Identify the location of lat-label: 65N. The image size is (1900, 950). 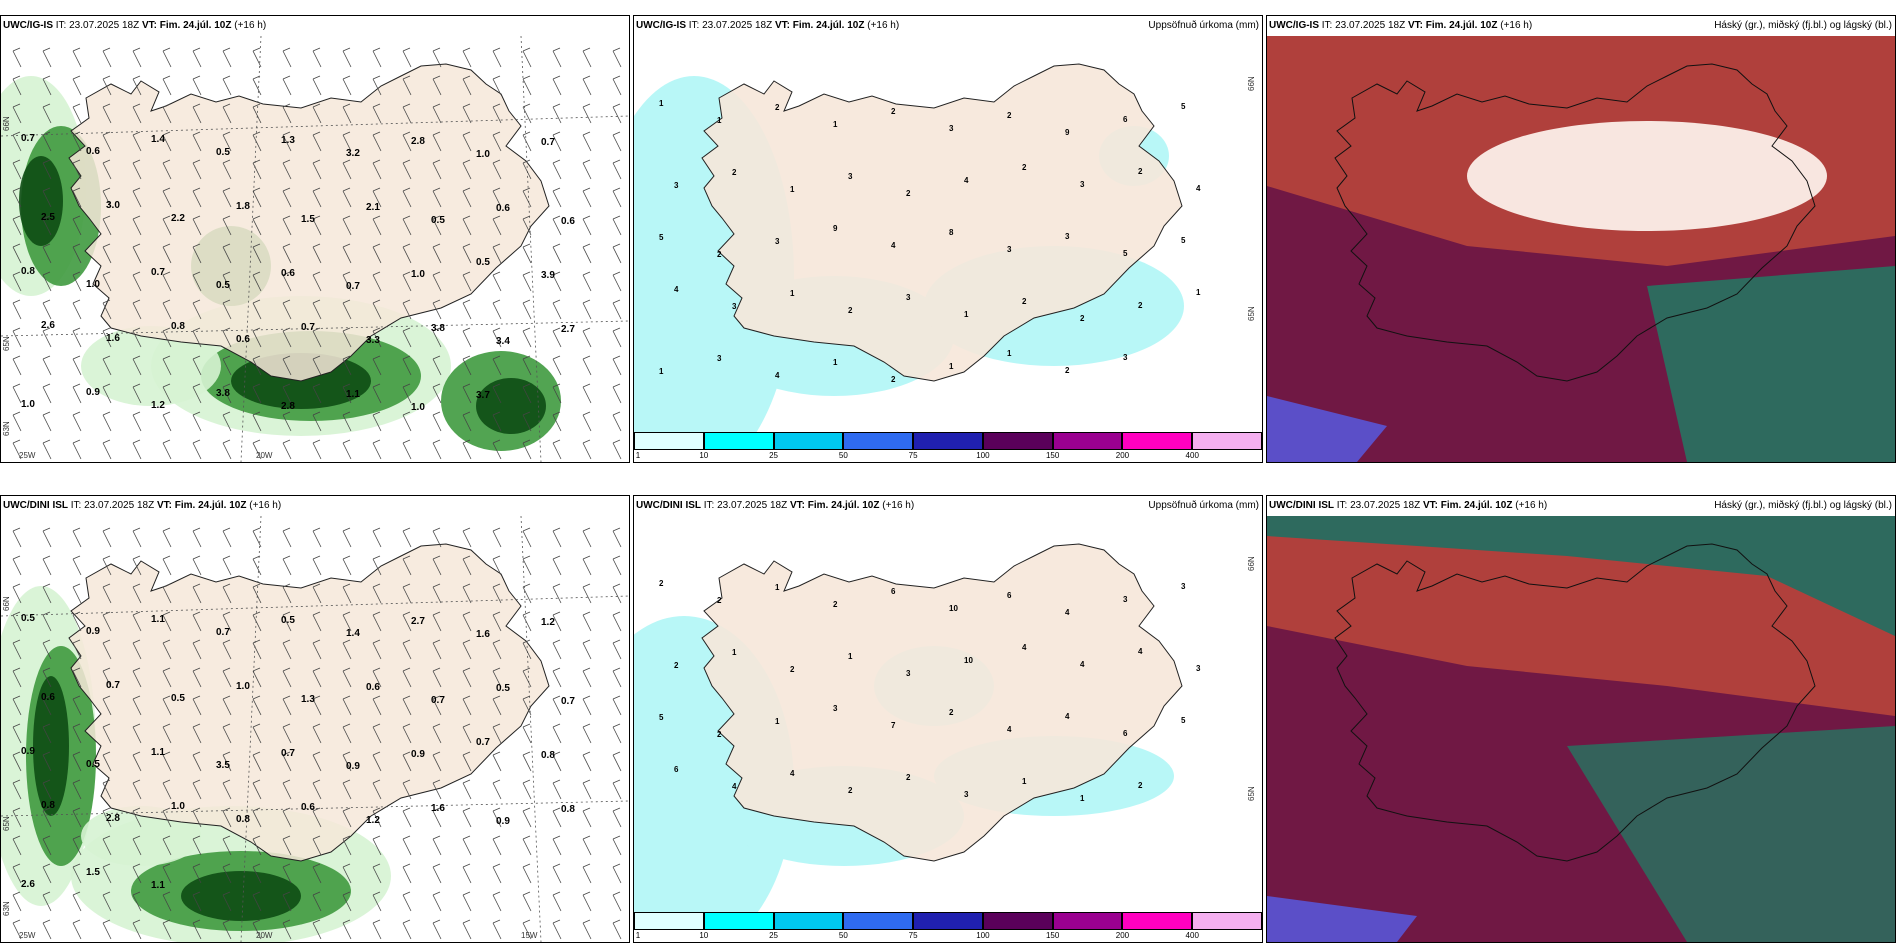
(6, 343).